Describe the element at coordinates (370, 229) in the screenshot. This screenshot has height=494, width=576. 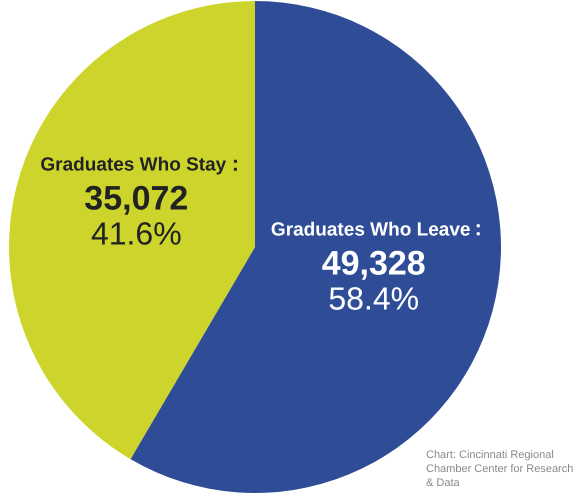
I see `slice-label: Graduates Who Leave` at that location.